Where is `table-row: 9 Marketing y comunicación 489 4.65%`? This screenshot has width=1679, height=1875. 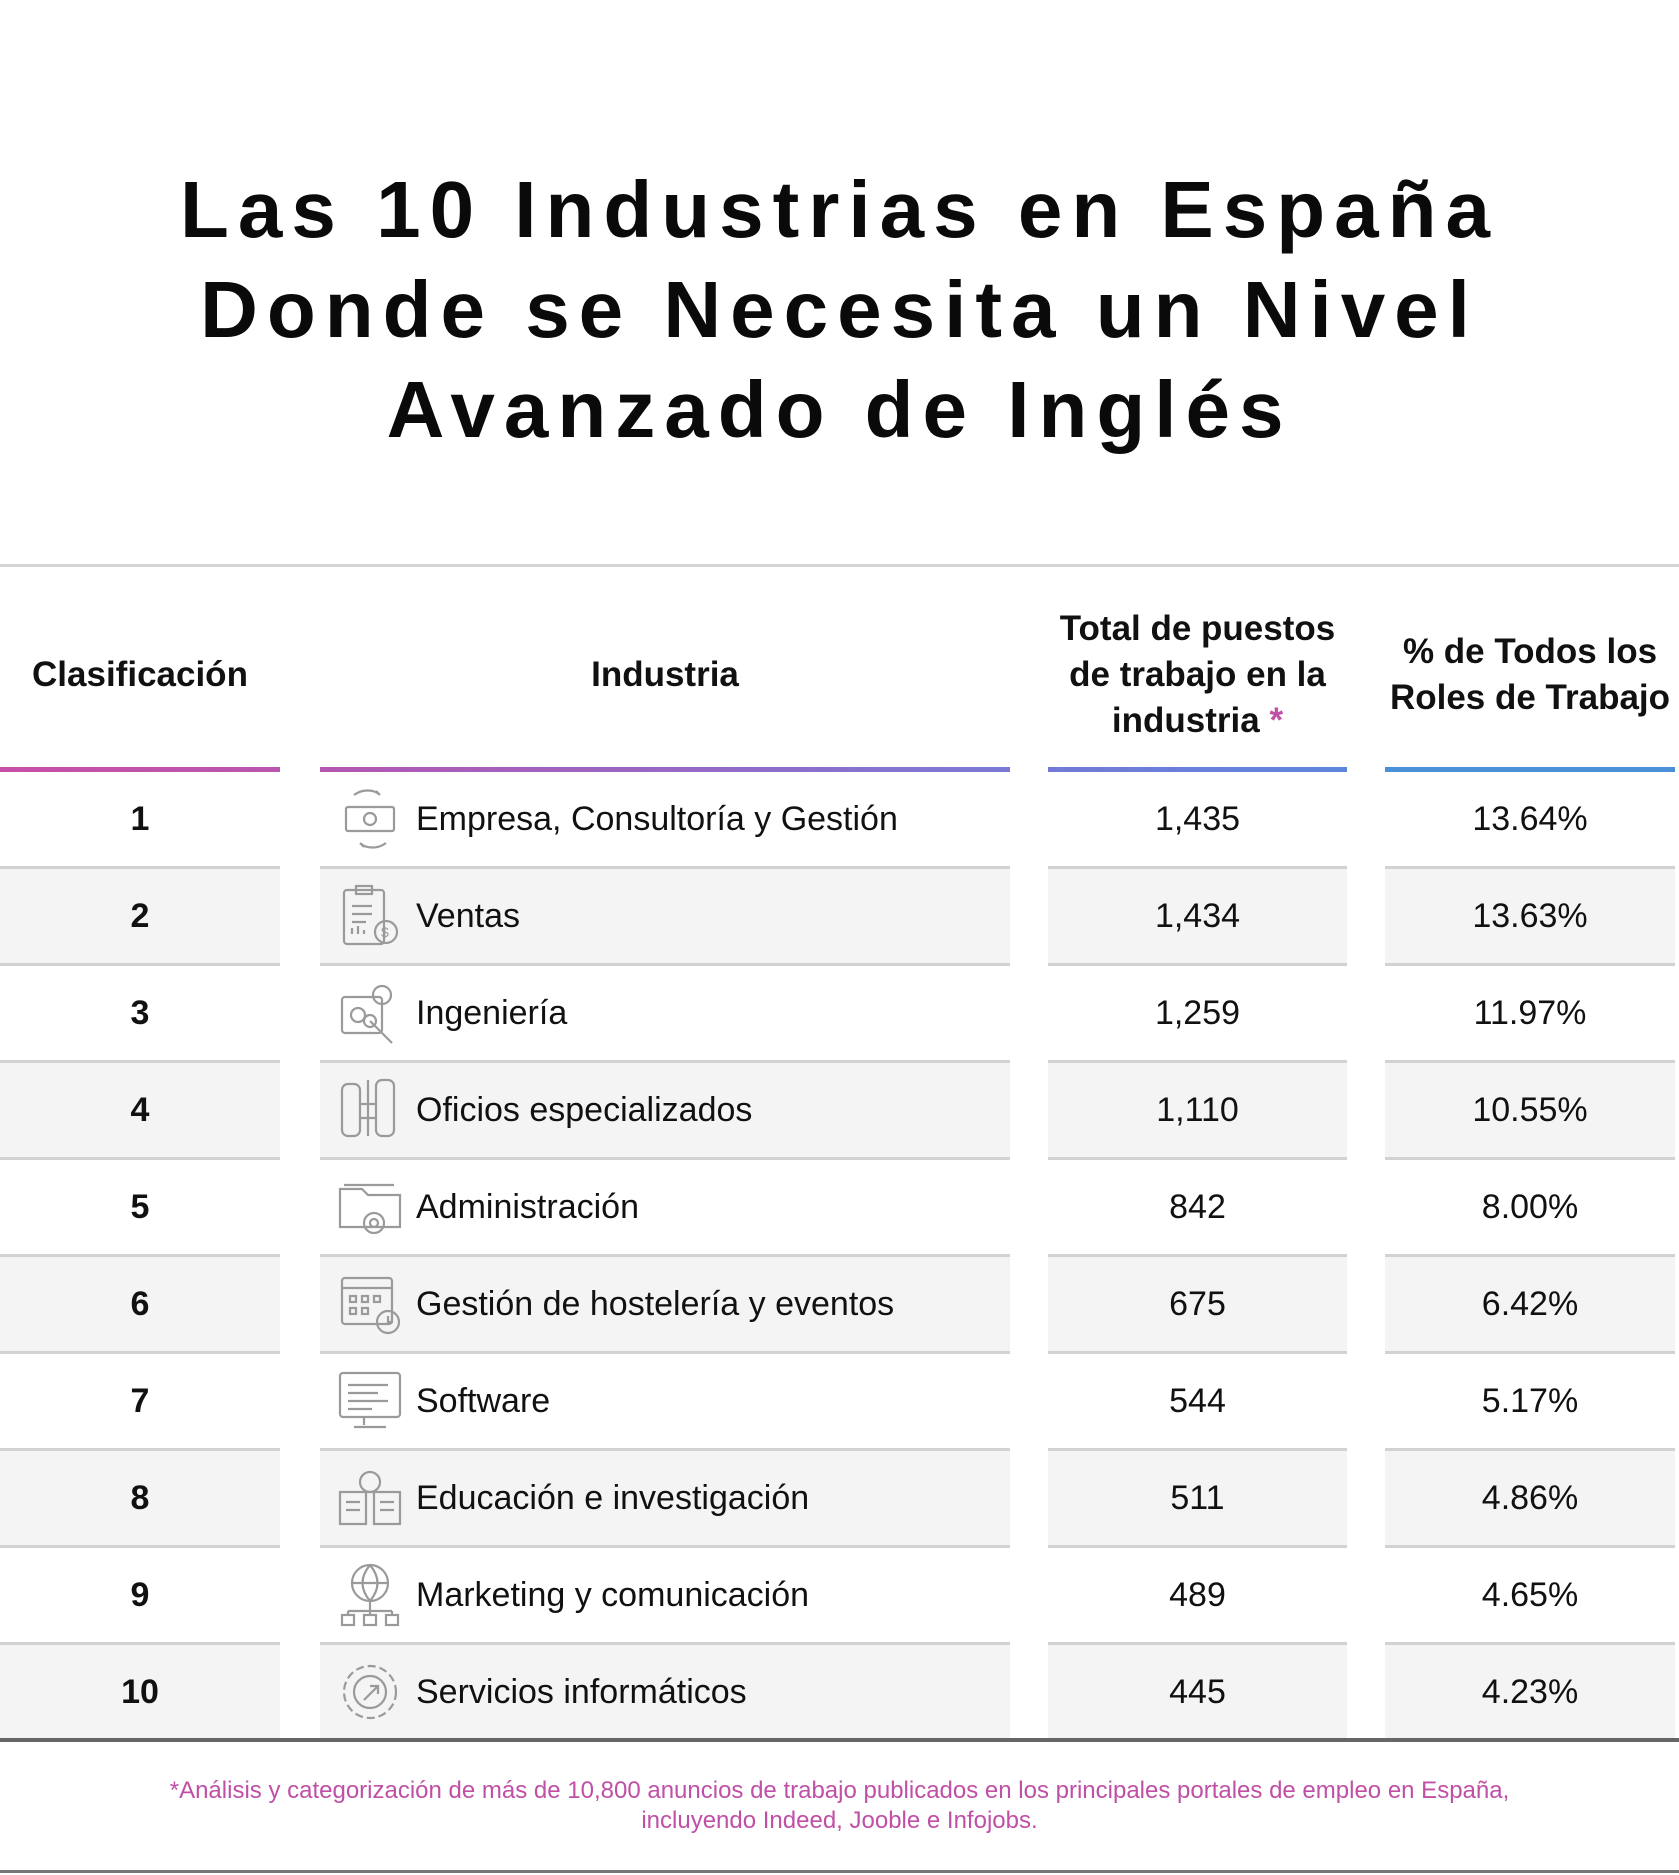
table-row: 9 Marketing y comunicación 489 4.65% is located at coordinates (839, 1596).